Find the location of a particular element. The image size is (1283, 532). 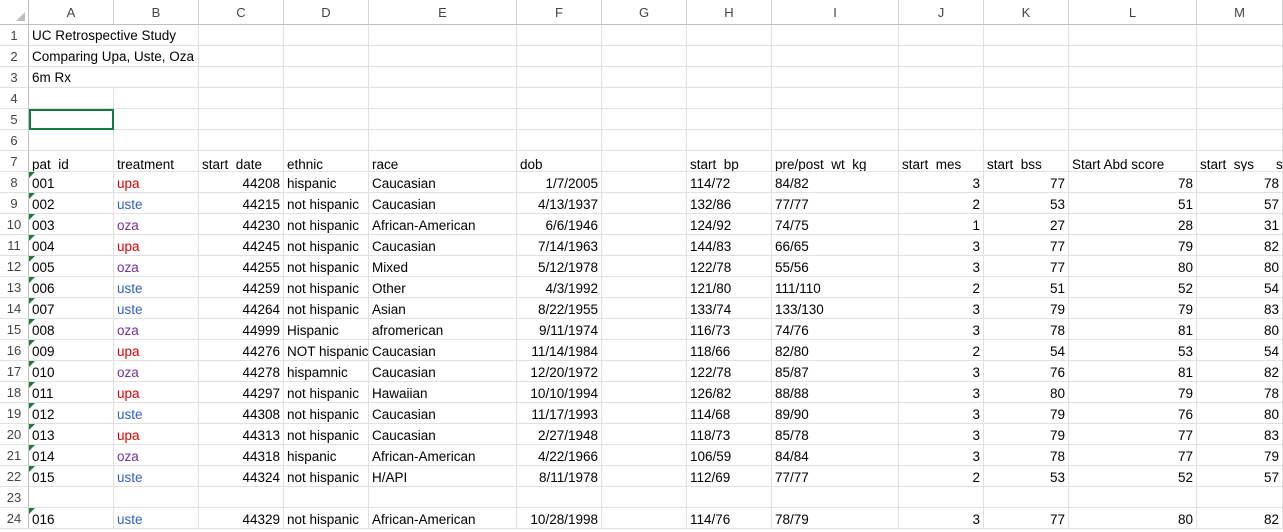

column-header-k: K is located at coordinates (1026, 12).